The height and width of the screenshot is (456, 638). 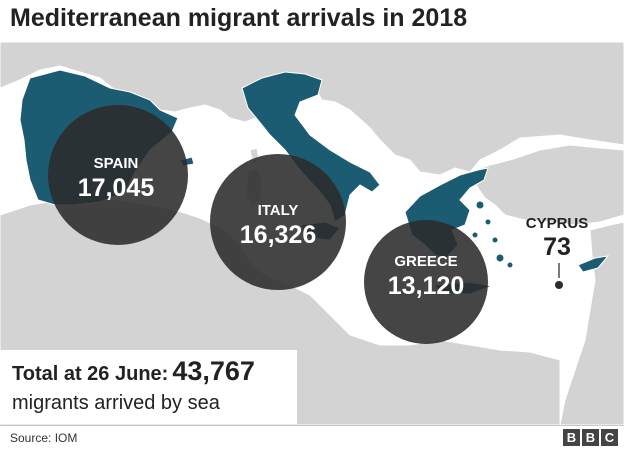 I want to click on label-cyprus-value: 73, so click(x=557, y=247).